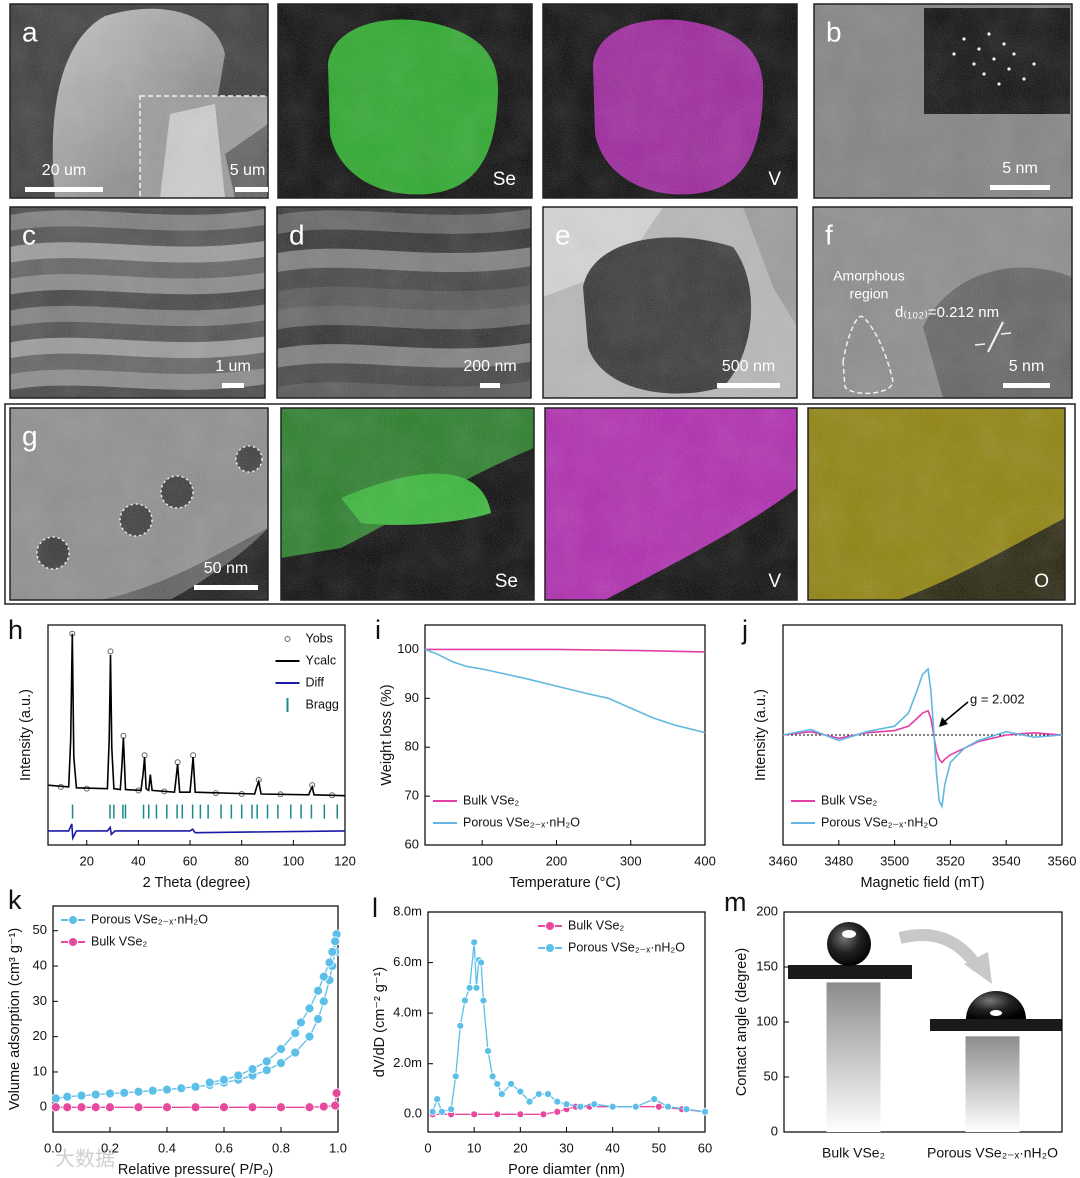 The image size is (1080, 1178). Describe the element at coordinates (879, 822) in the screenshot. I see `legend-label: Porous VSe₂₋ₓ·nH₂O` at that location.